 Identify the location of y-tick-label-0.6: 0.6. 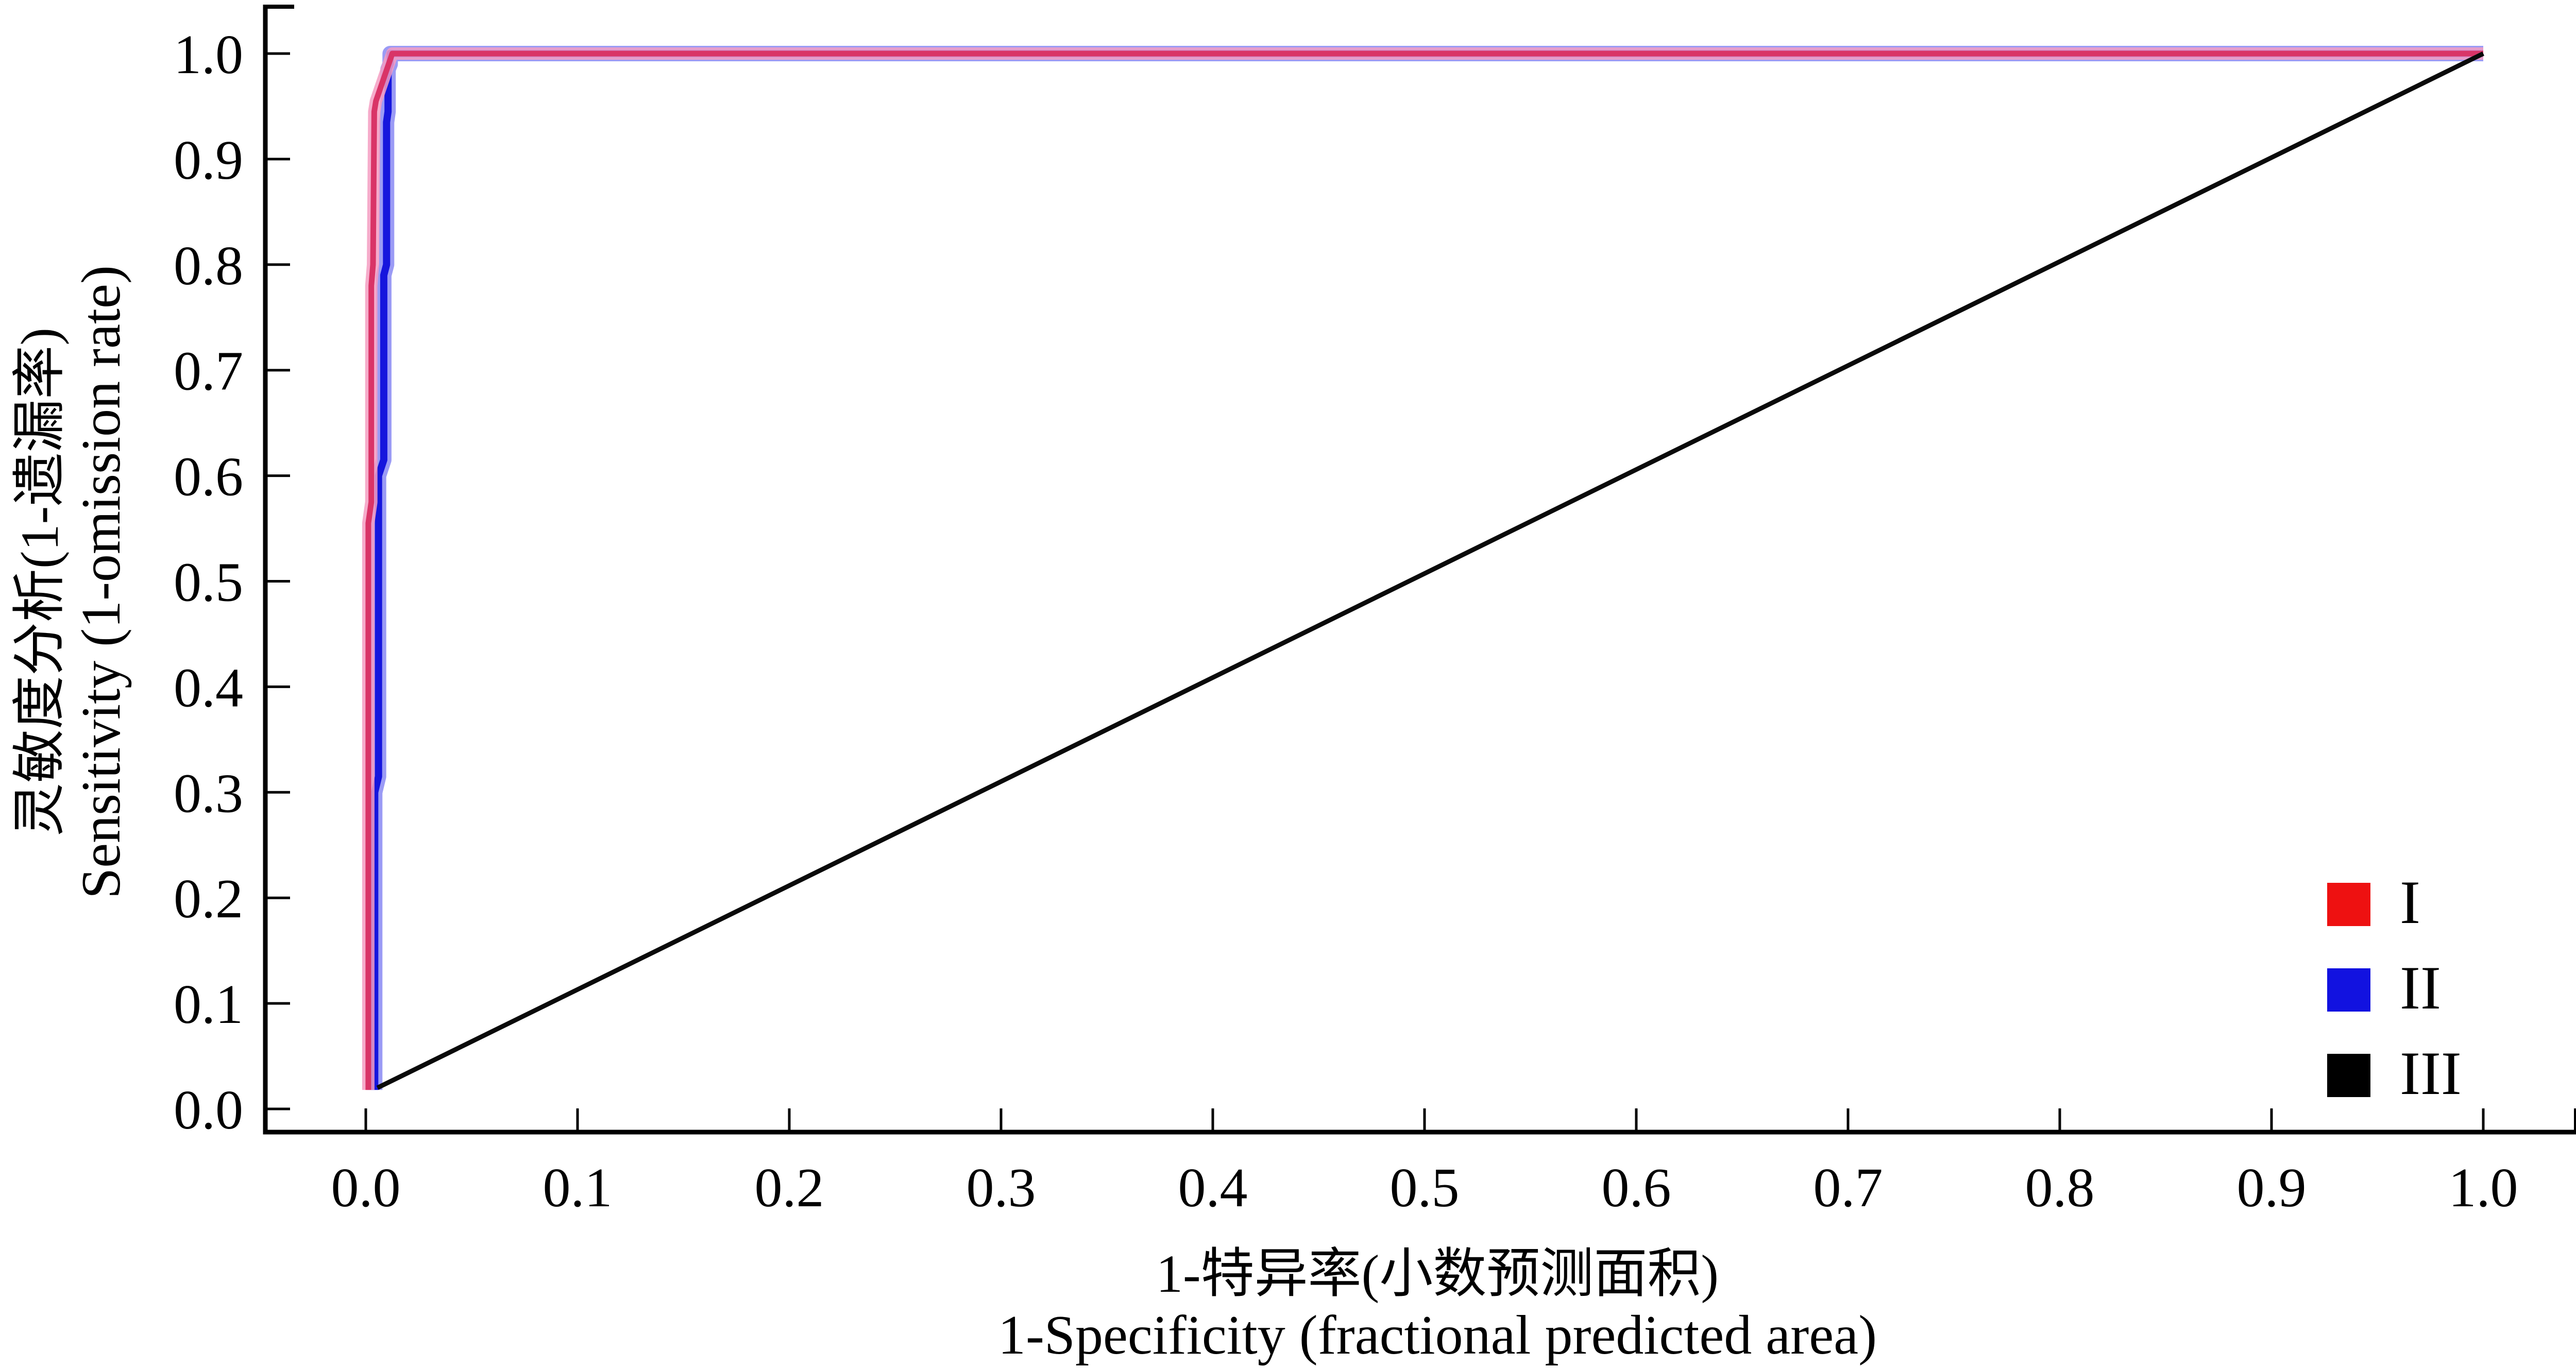
(208, 477).